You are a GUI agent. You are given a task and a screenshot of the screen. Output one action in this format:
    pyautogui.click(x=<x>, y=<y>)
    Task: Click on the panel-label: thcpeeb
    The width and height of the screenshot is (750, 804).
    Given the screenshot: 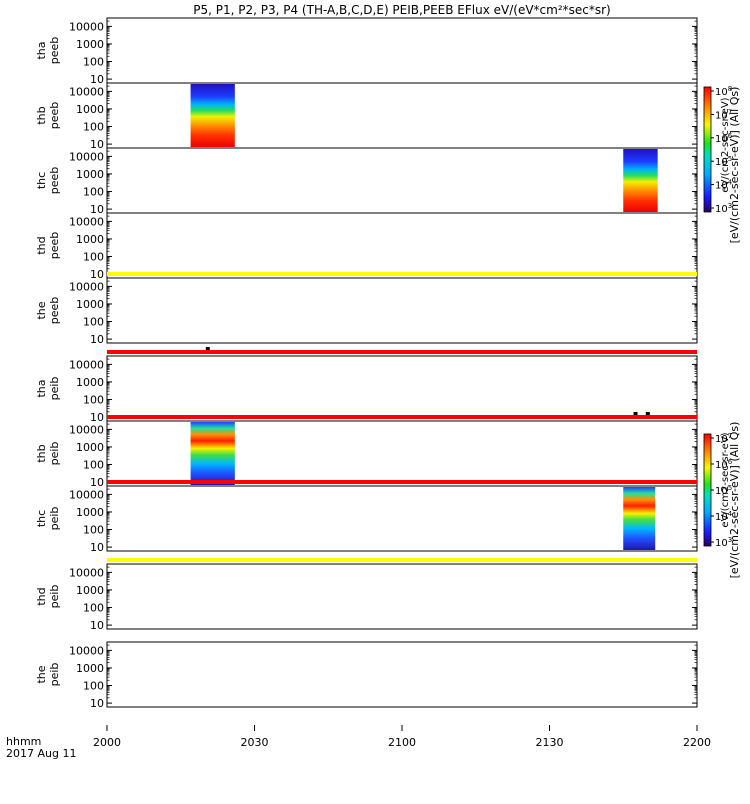 What is the action you would take?
    pyautogui.click(x=48, y=181)
    